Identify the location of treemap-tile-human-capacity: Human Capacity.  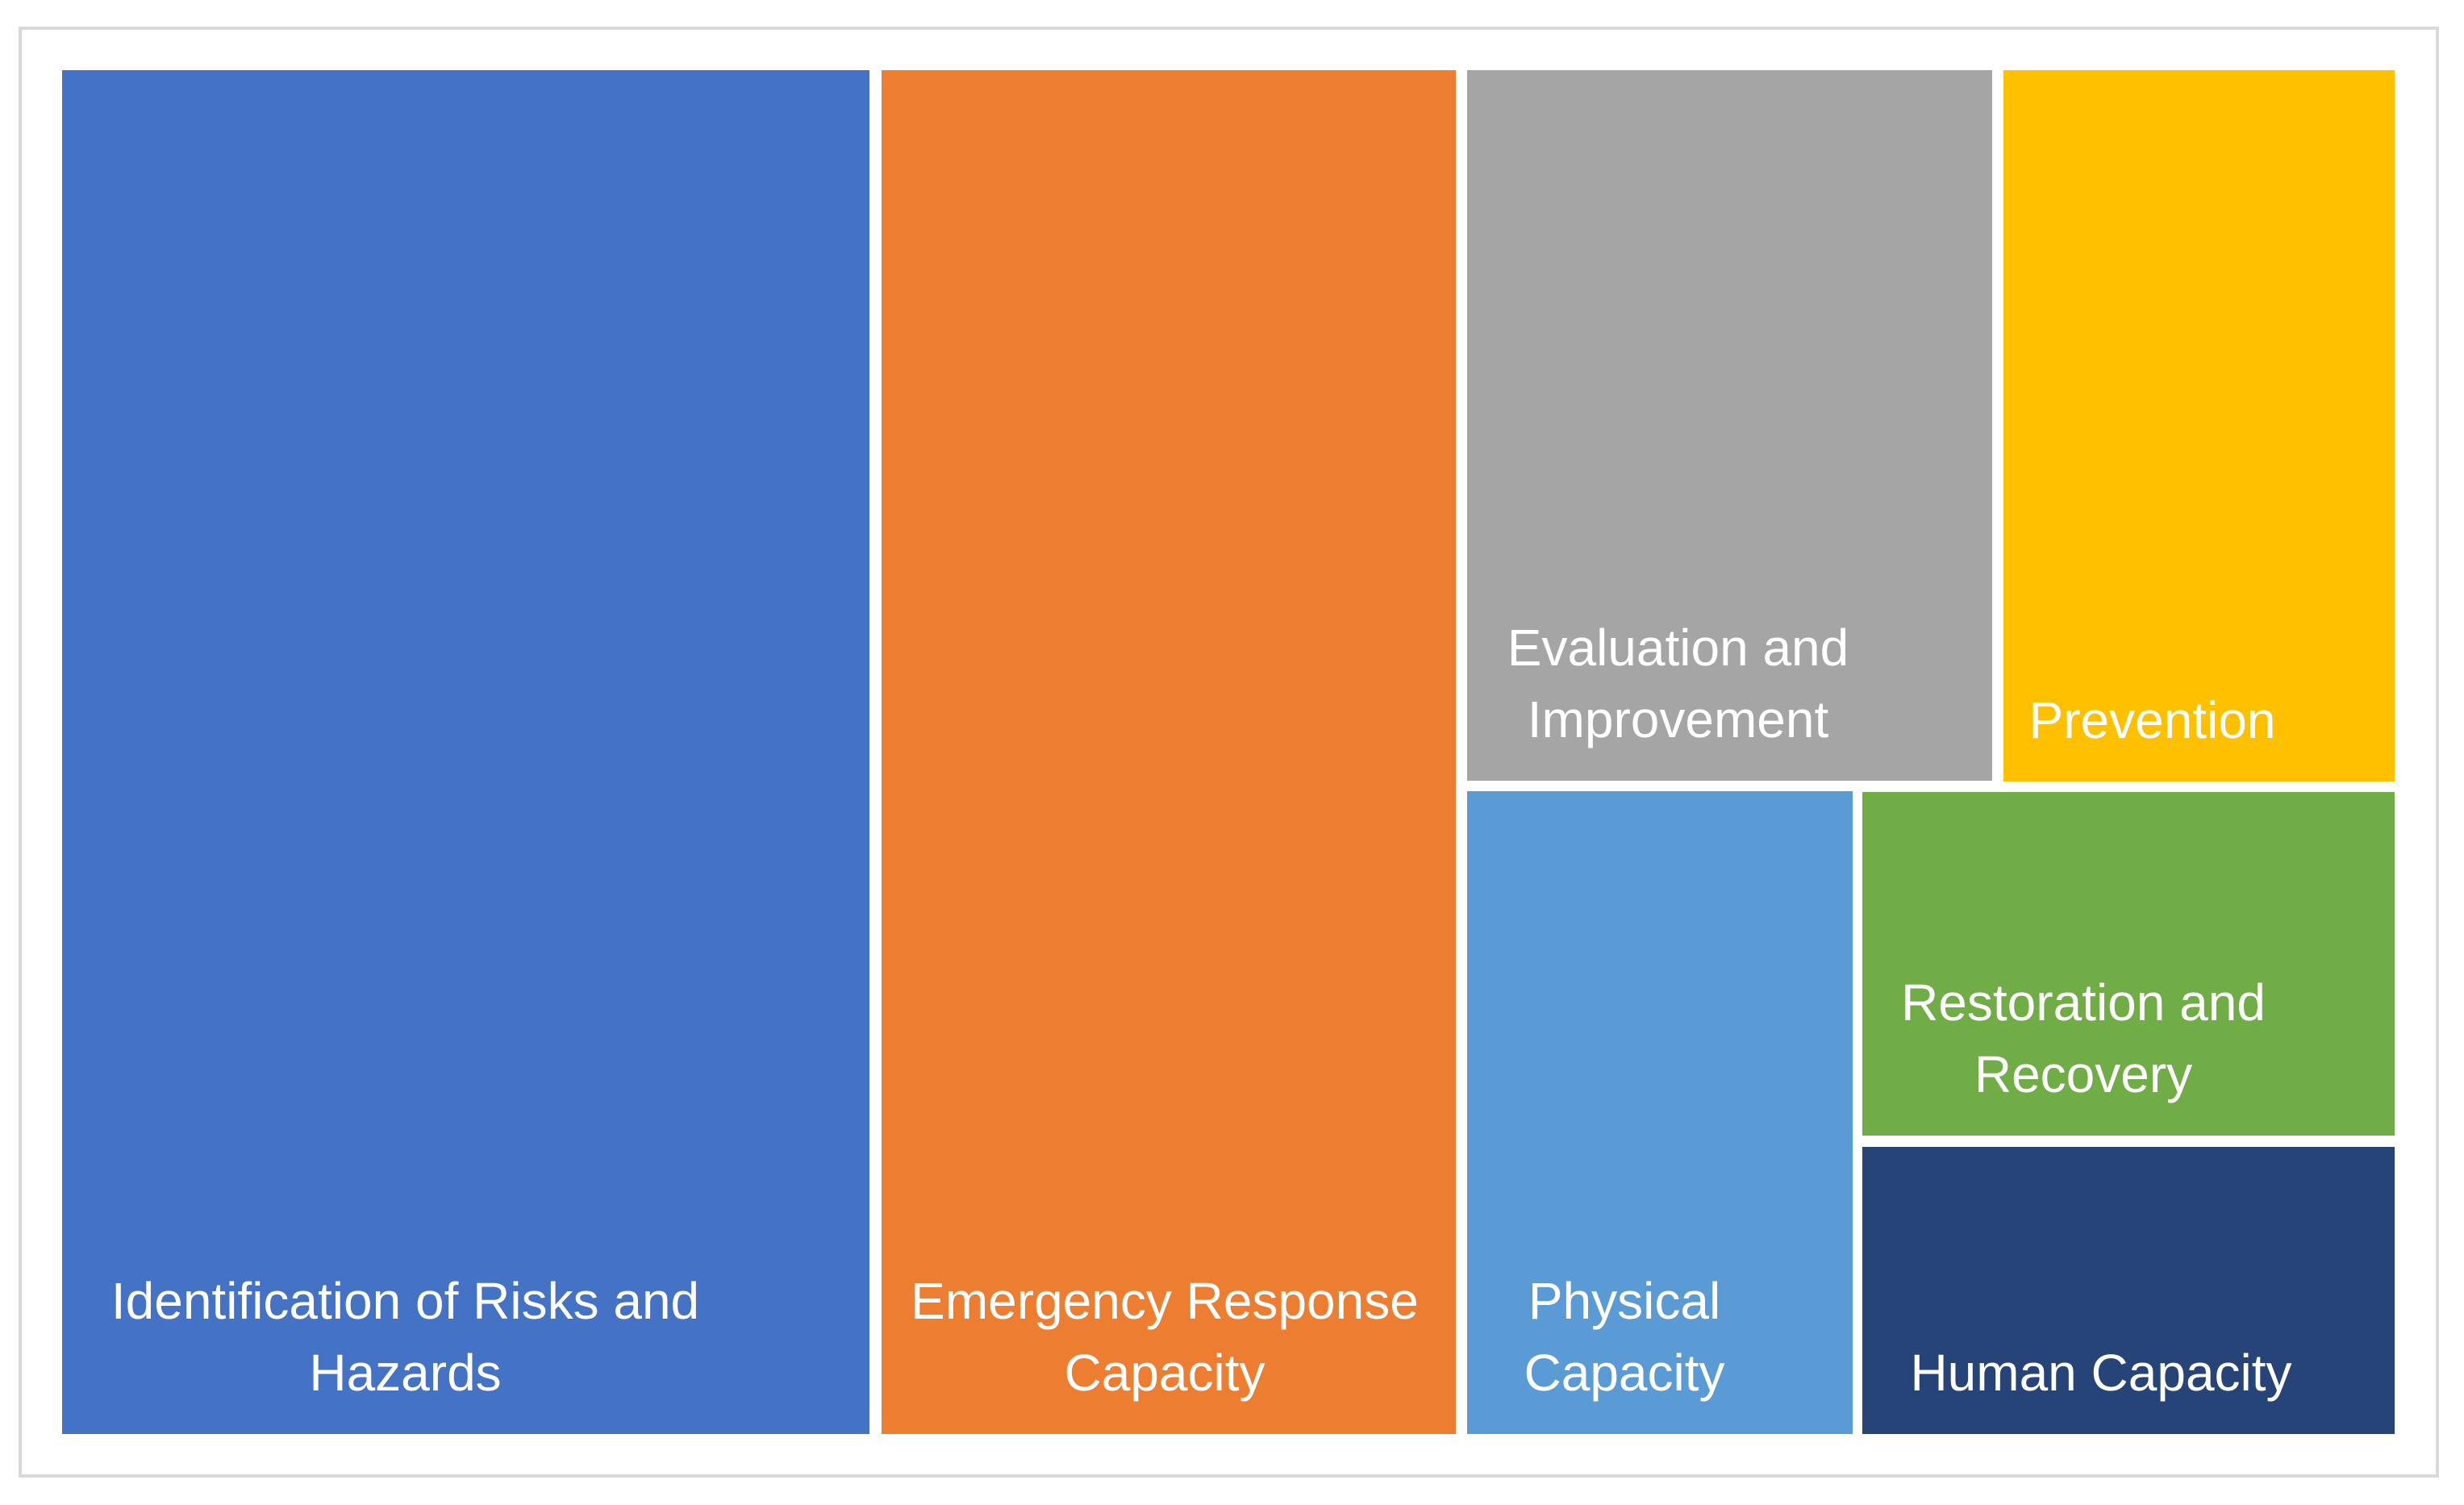
(2128, 1290).